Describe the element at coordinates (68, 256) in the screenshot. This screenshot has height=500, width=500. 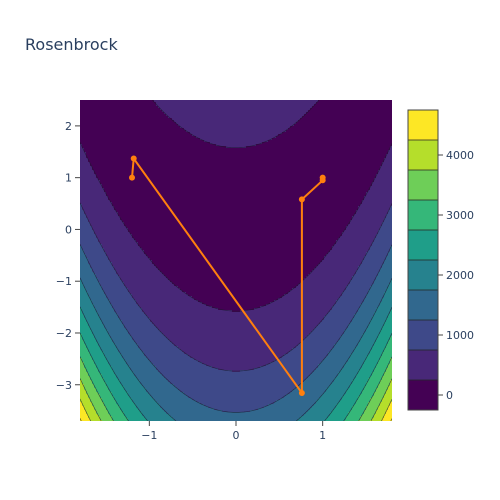
I see `y-axis: 2 1 0 −1 −2 −3` at that location.